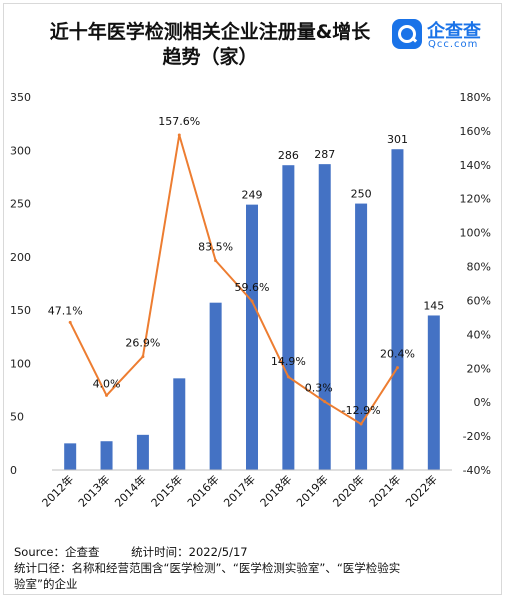 Image resolution: width=507 pixels, height=599 pixels. I want to click on left-tick-label: 150, so click(20, 310).